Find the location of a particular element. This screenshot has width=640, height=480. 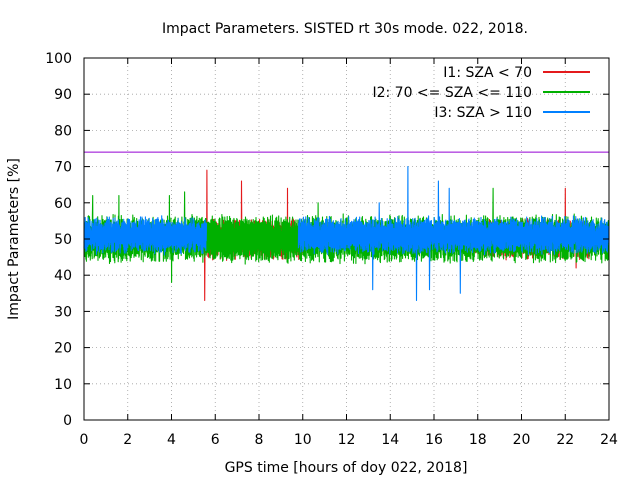

x-tick-label: 18 is located at coordinates (478, 440).